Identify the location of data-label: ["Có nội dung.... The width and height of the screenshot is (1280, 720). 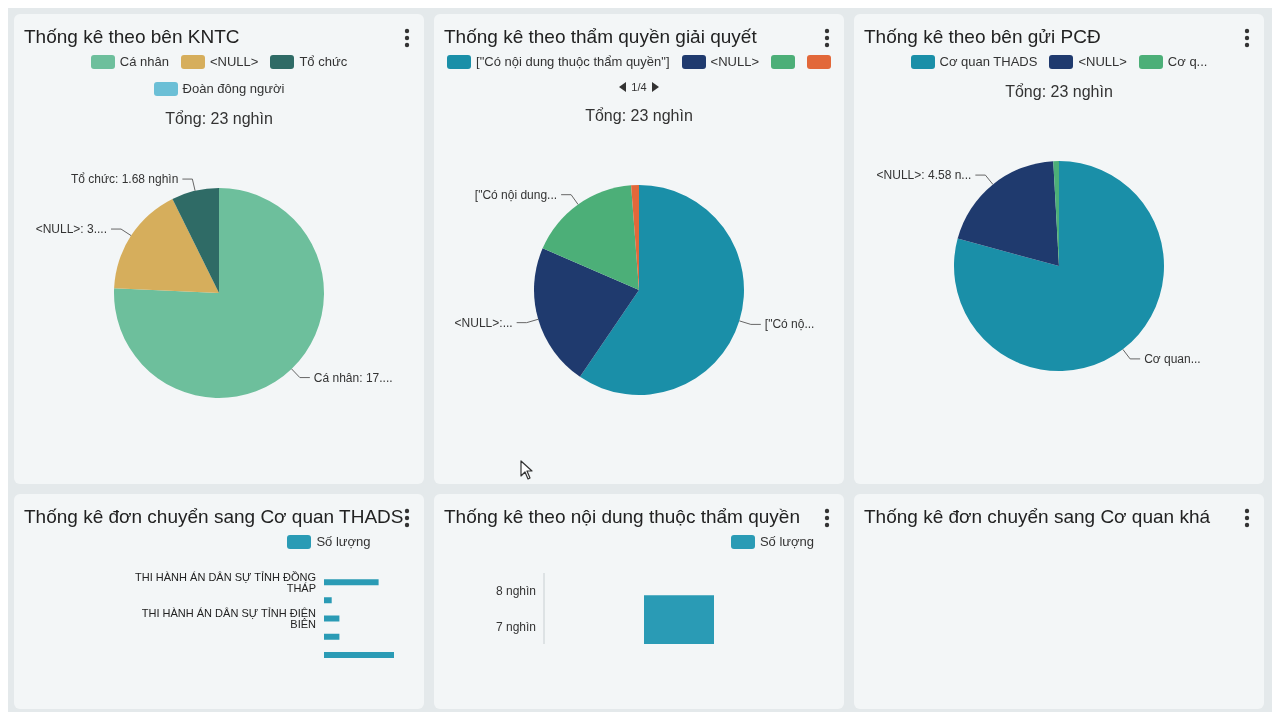
(516, 194).